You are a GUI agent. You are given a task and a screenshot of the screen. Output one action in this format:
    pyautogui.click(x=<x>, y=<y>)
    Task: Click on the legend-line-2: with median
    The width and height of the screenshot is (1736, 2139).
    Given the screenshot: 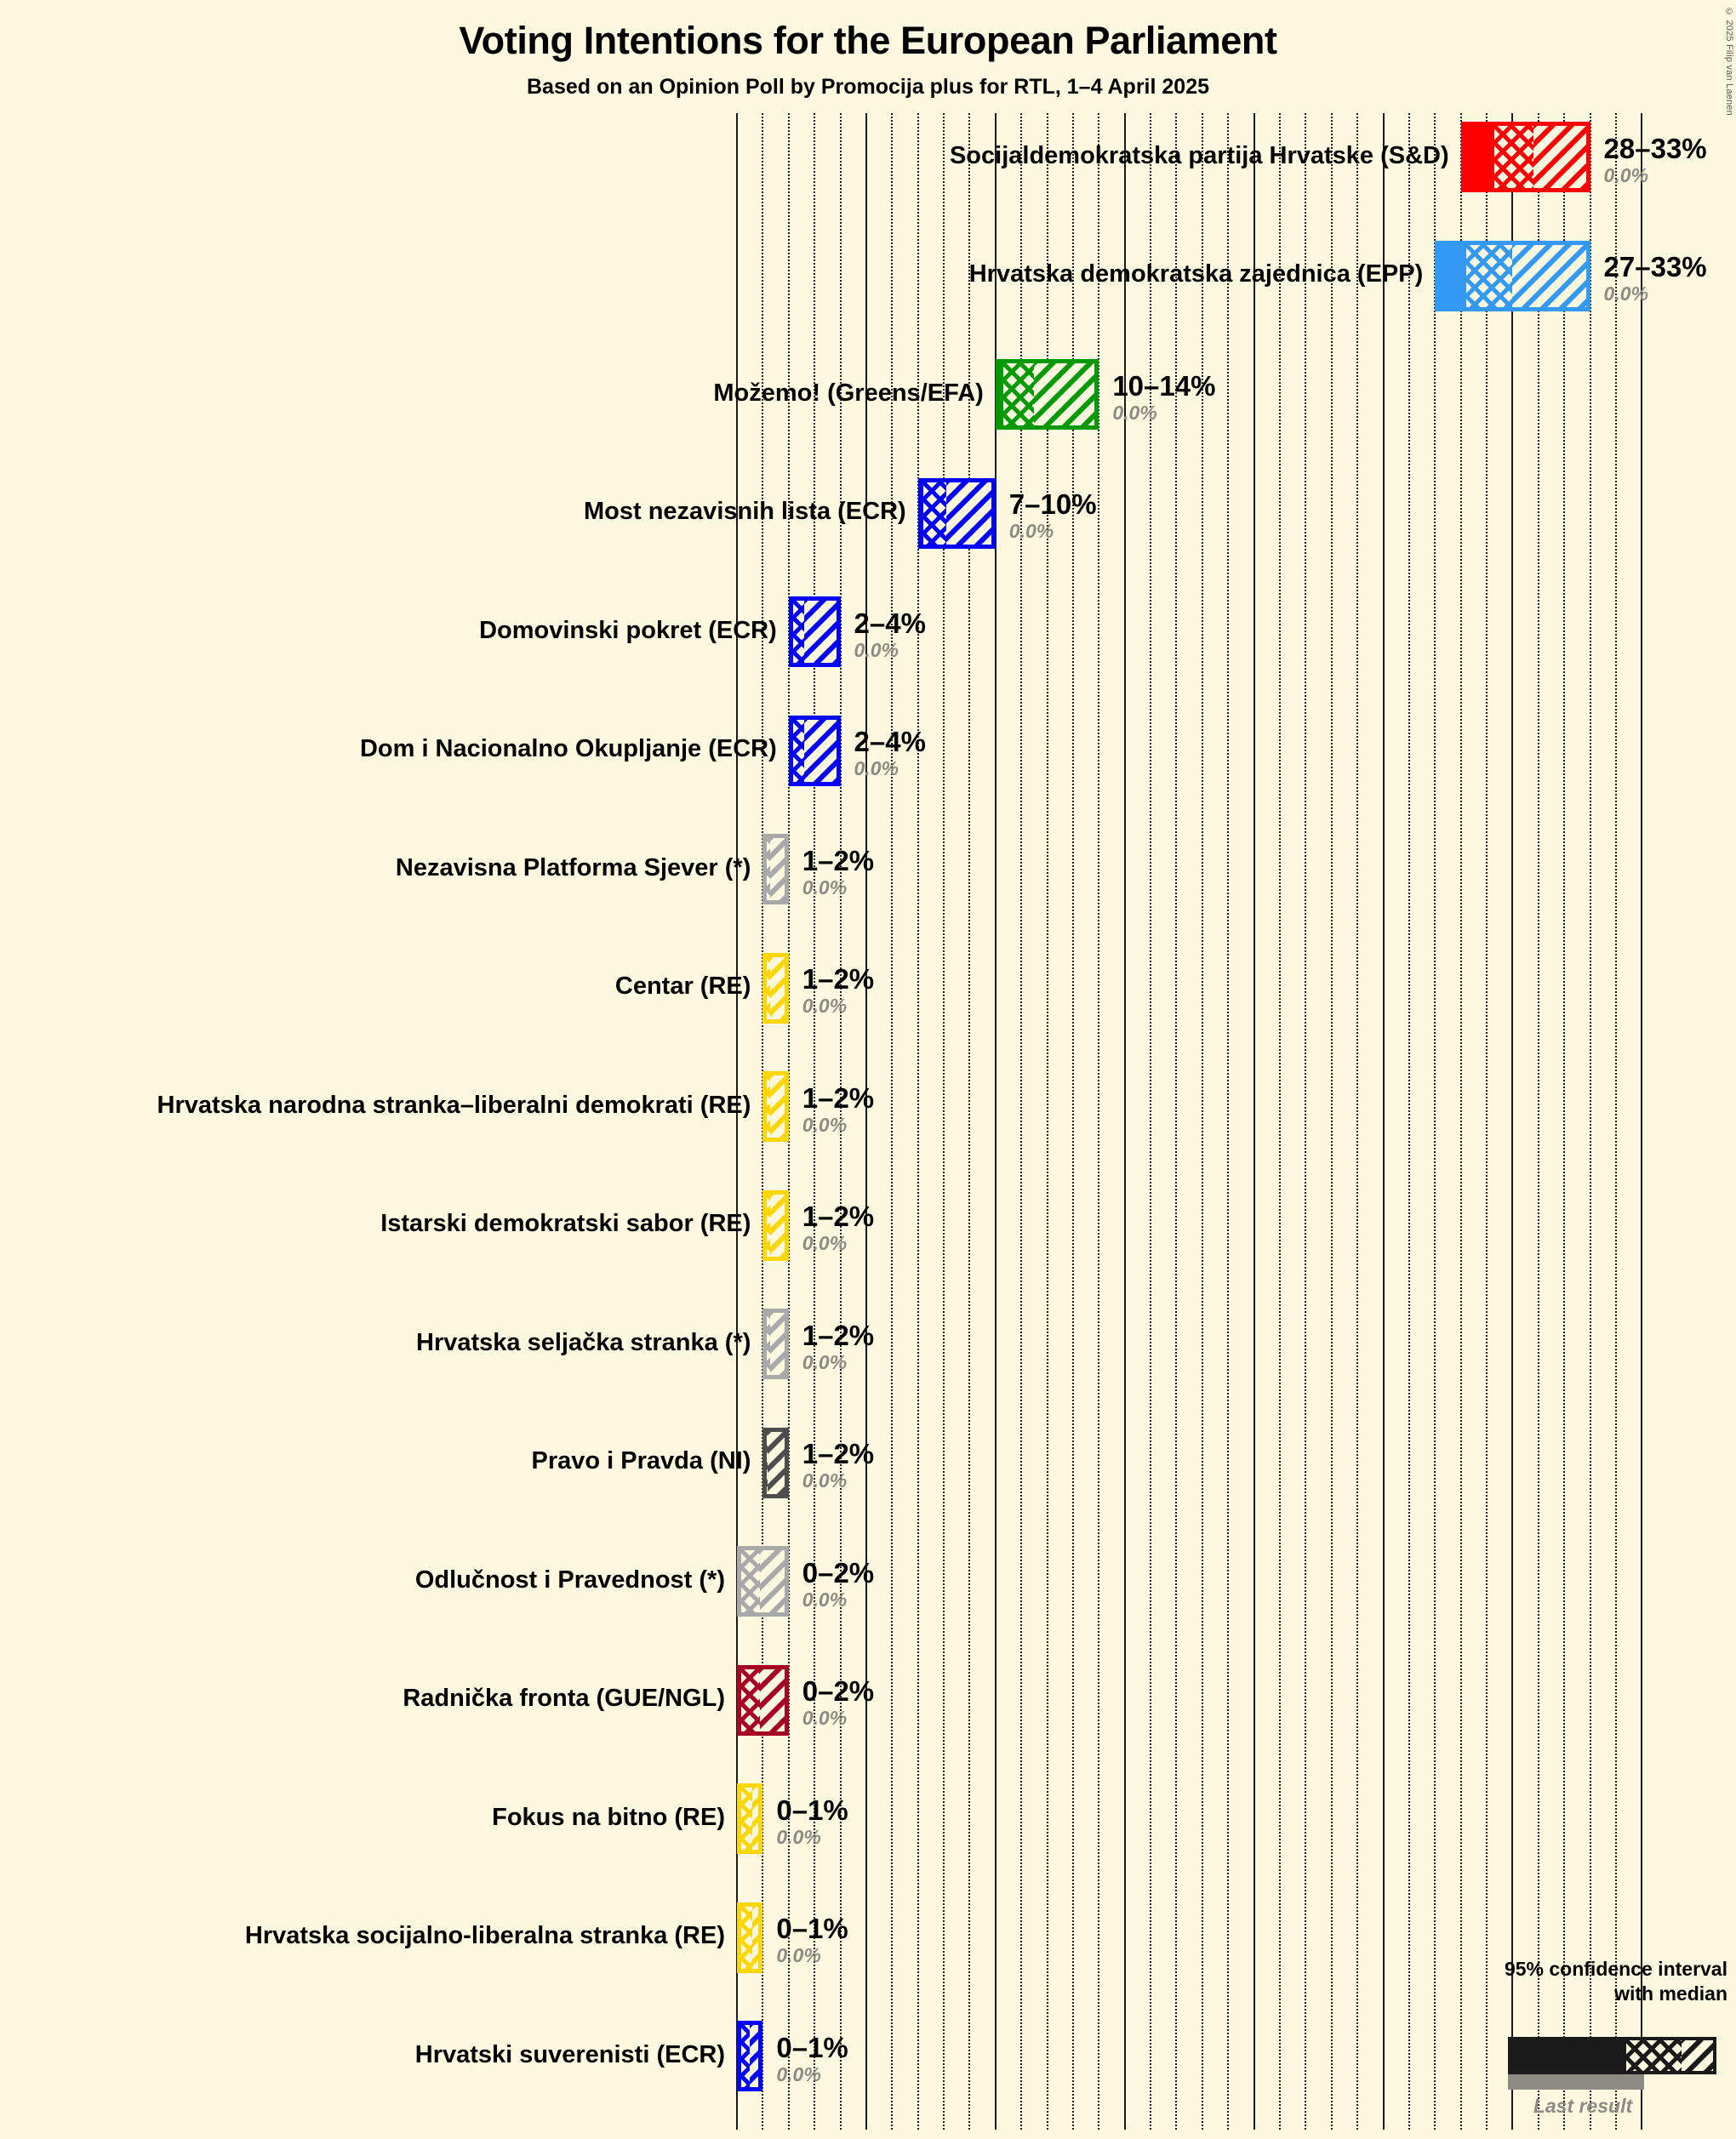 What is the action you would take?
    pyautogui.click(x=1670, y=1993)
    